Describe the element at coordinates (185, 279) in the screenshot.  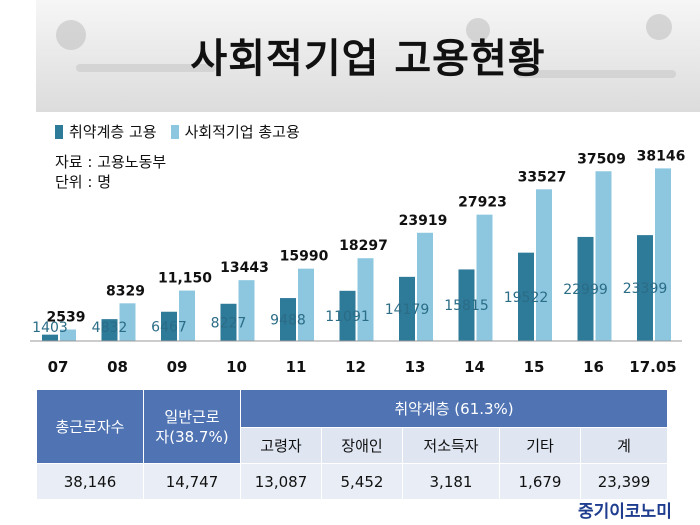
I see `data-label-total: 11,150` at that location.